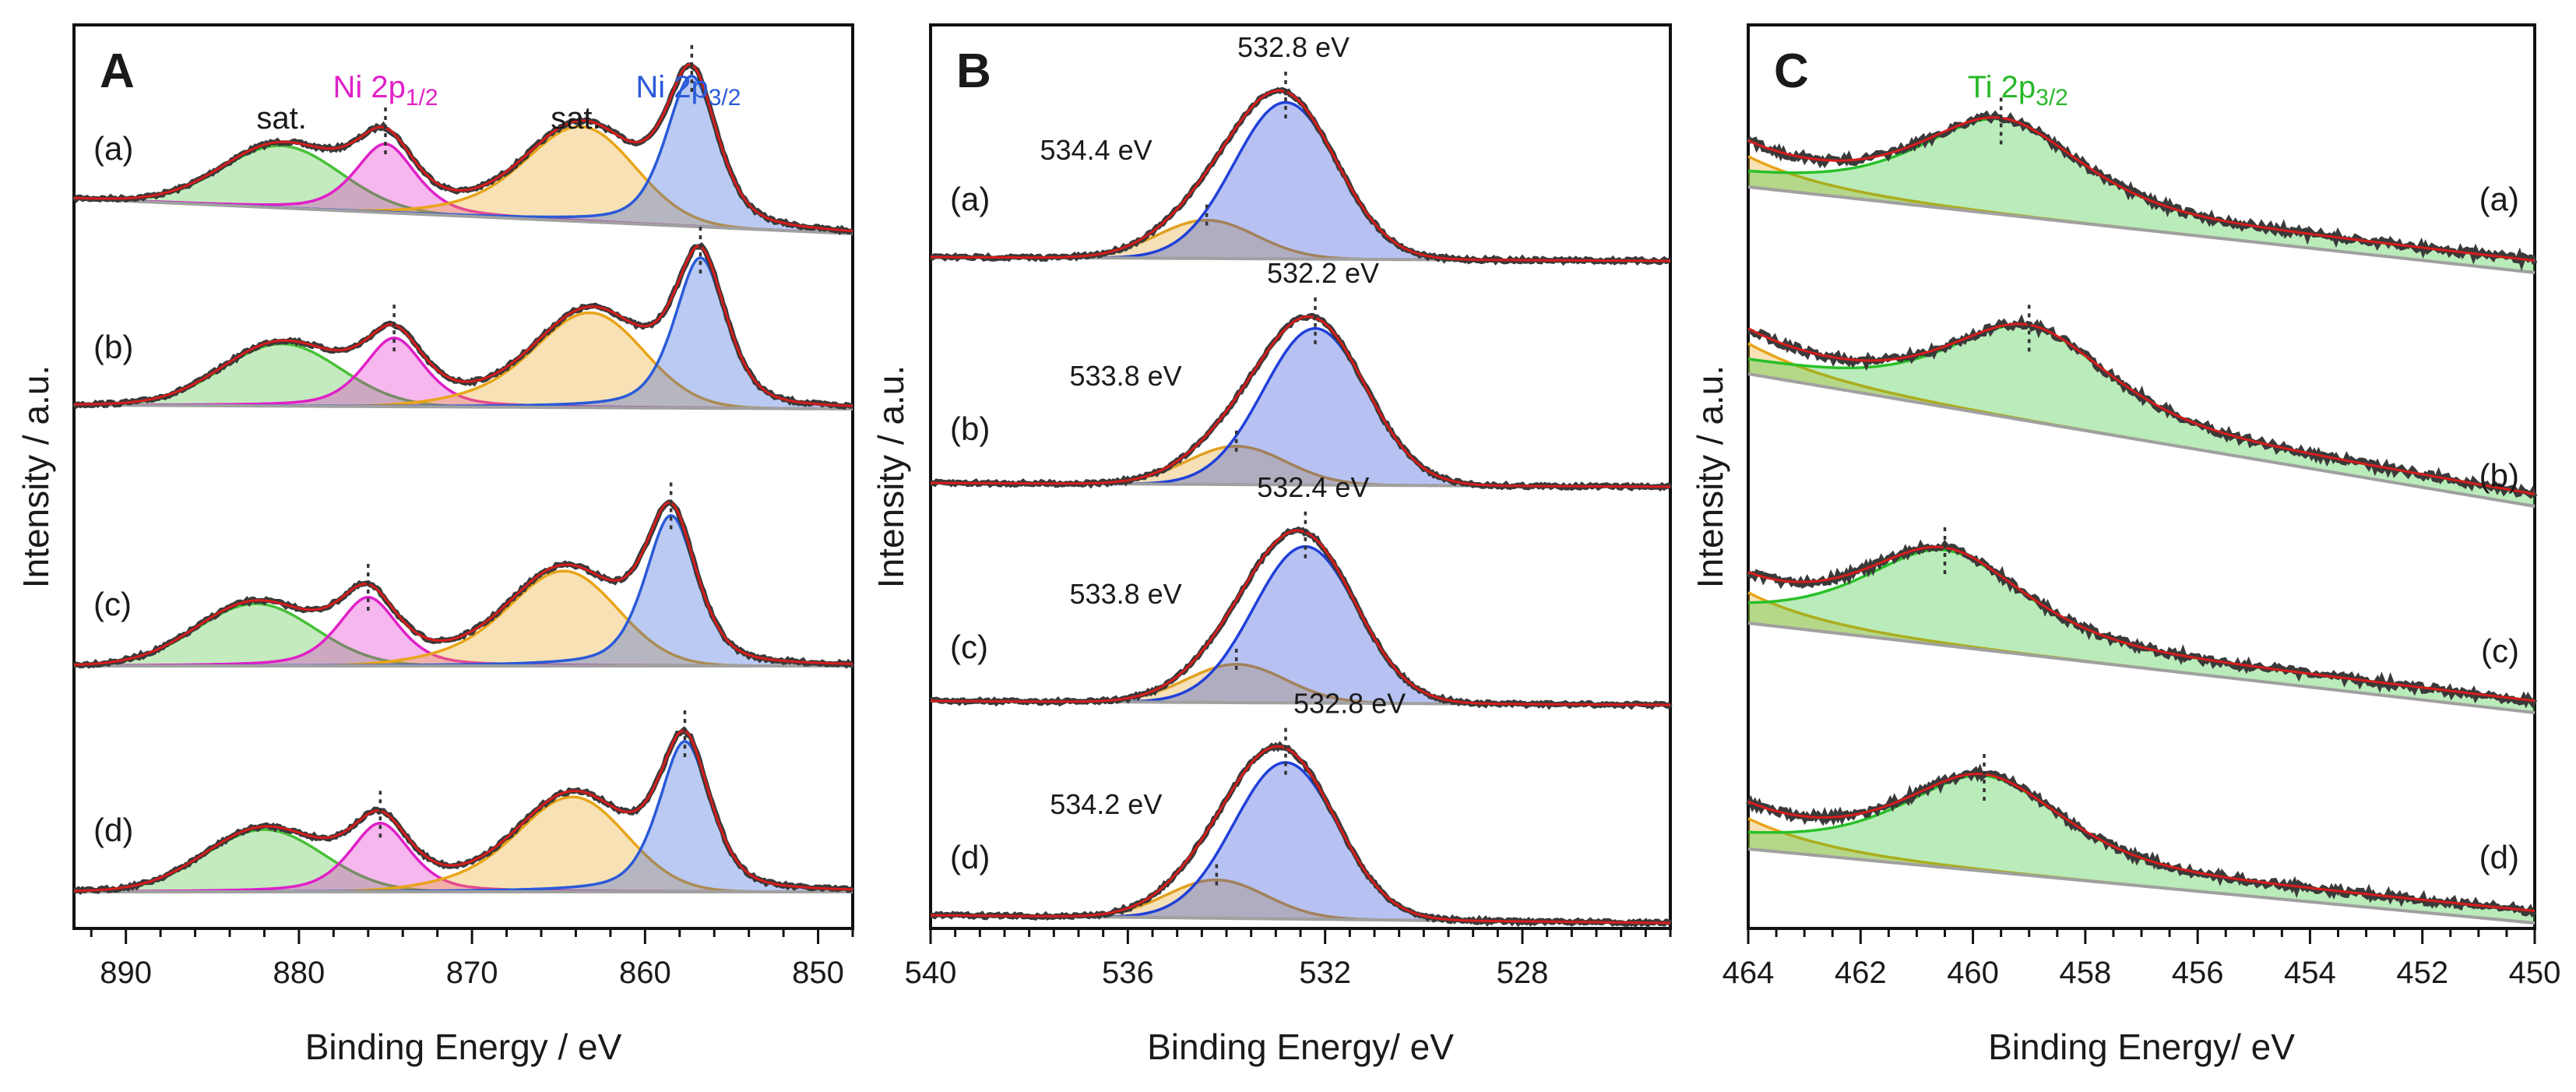 The image size is (2576, 1092). Describe the element at coordinates (1791, 71) in the screenshot. I see `panel-c-letter: C` at that location.